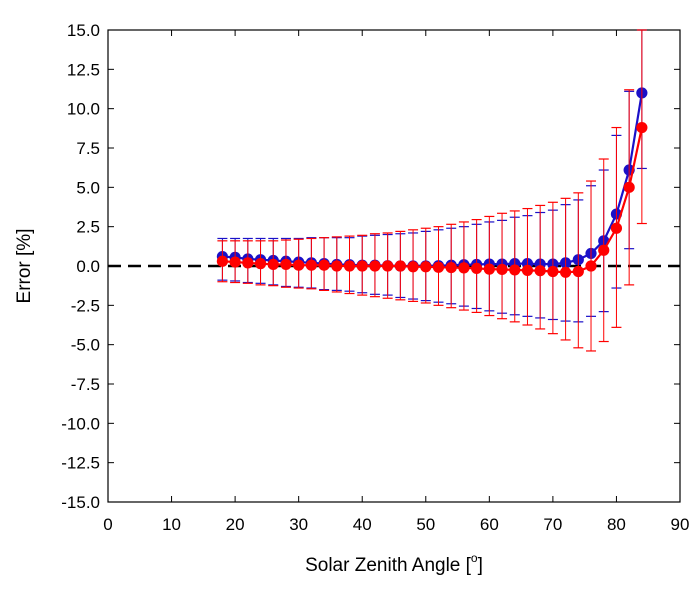  What do you see at coordinates (480, 565) in the screenshot?
I see `x-axis-title-close: ]` at bounding box center [480, 565].